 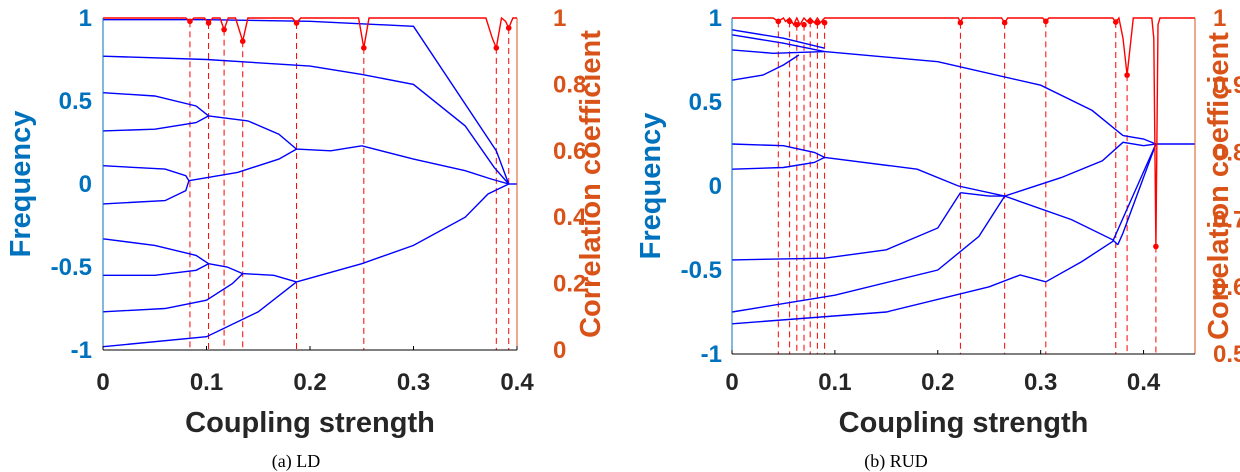 What do you see at coordinates (570, 217) in the screenshot?
I see `y-right-tick-label: 0.4` at bounding box center [570, 217].